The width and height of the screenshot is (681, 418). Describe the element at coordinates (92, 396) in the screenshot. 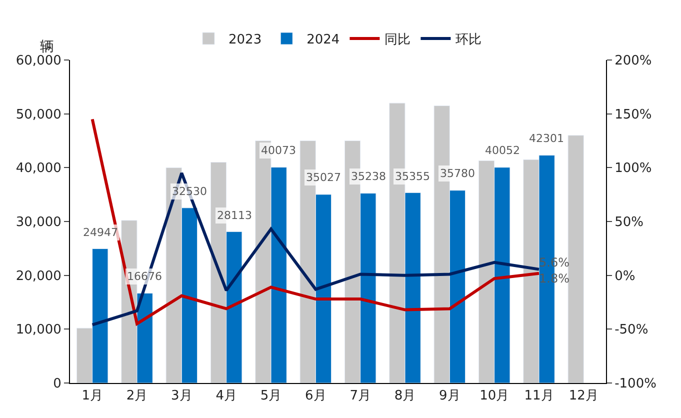

I see `x-tick-label: 1月` at that location.